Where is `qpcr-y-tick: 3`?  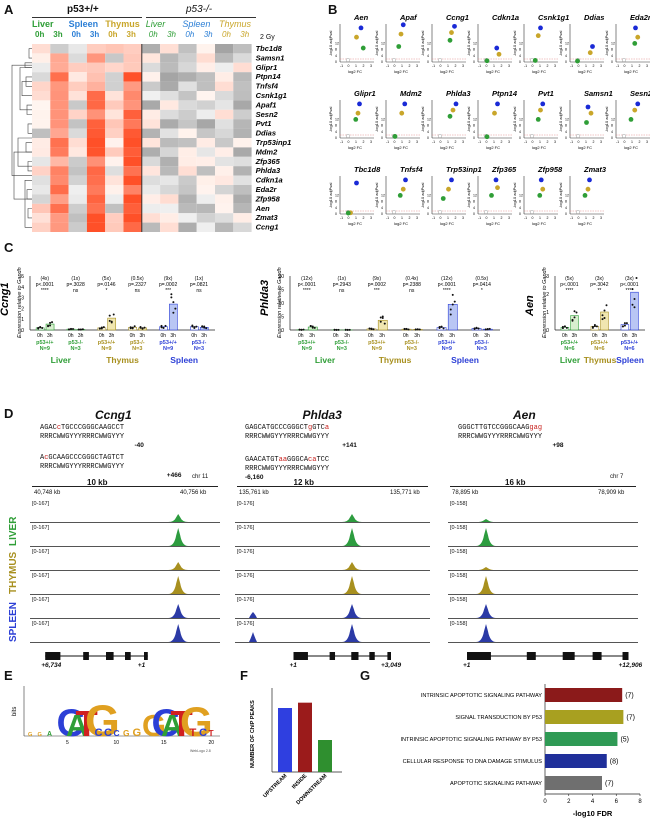
qpcr-y-tick: 3 is located at coordinates (547, 277).